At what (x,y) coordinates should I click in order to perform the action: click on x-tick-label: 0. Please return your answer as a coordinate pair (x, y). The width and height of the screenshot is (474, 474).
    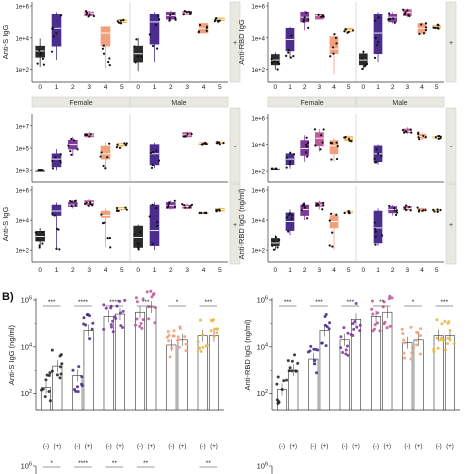
    Looking at the image, I should click on (276, 270).